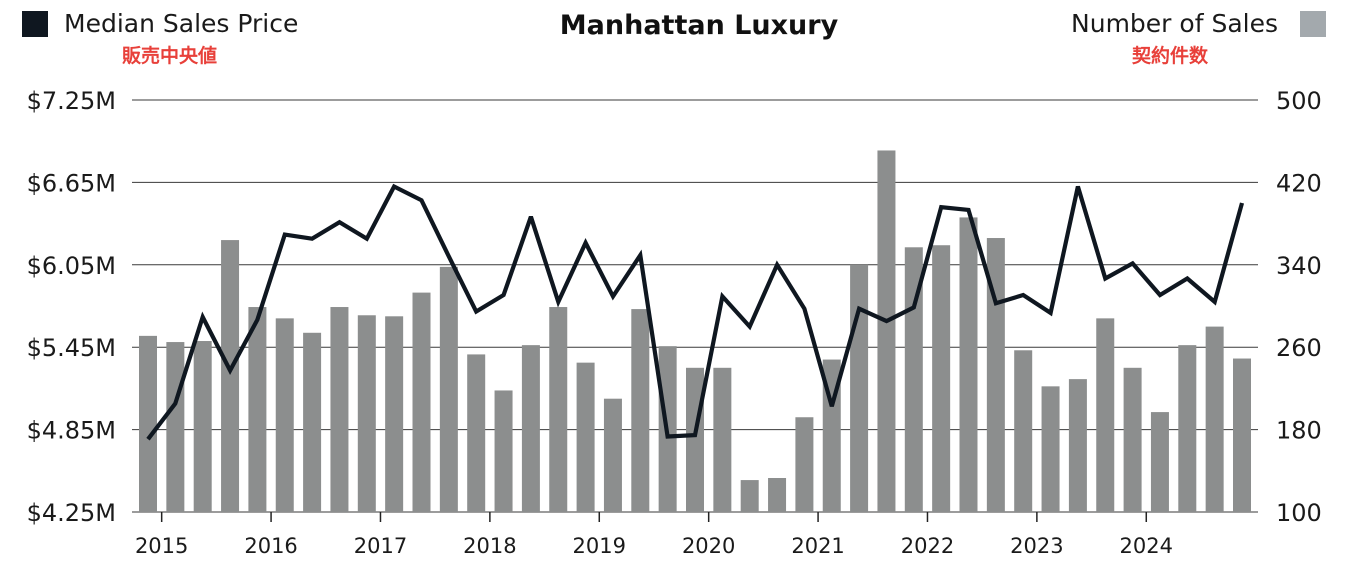 The image size is (1348, 571). I want to click on right-axis-tick-label: 500, so click(1299, 101).